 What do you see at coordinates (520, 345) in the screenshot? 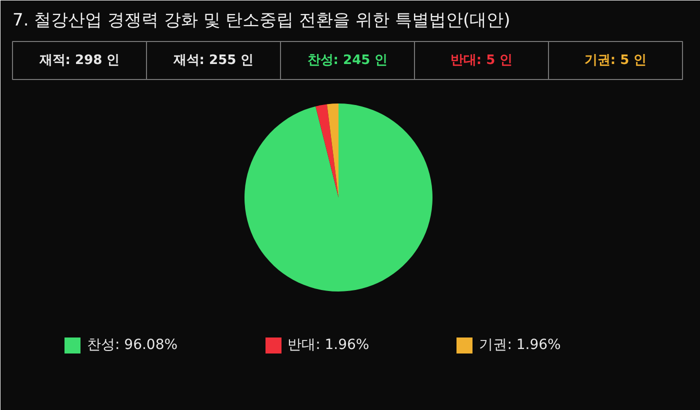
I see `legend-label: 기권: 1.96%` at bounding box center [520, 345].